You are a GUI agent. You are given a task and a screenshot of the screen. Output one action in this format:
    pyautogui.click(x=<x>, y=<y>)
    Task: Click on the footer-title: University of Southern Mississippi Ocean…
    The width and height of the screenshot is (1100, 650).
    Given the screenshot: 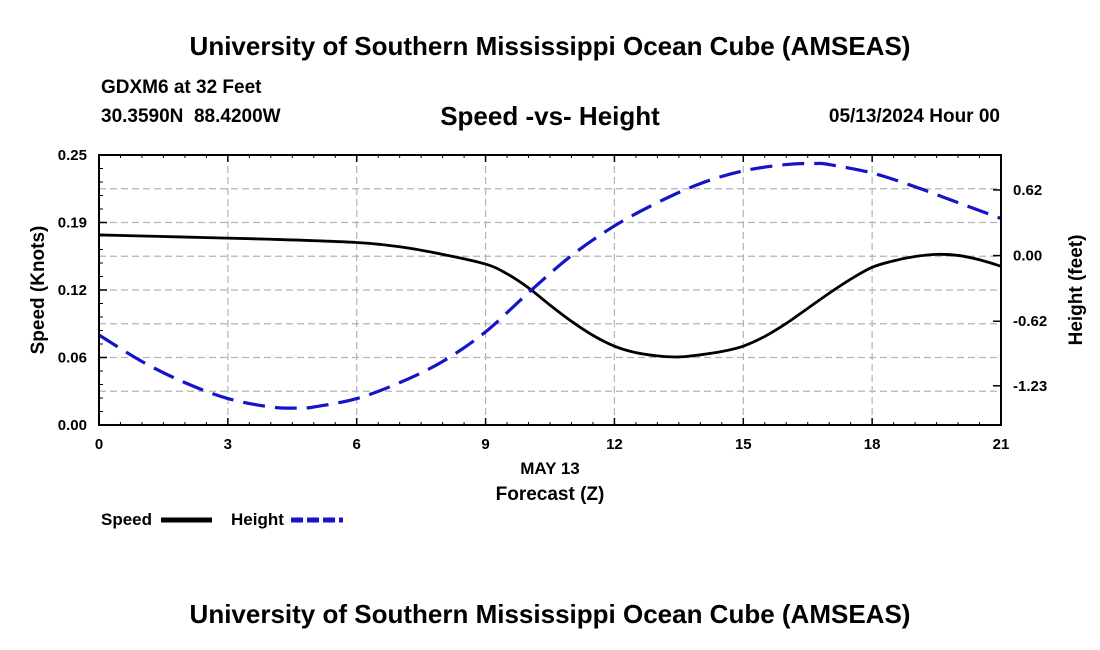 What is the action you would take?
    pyautogui.click(x=550, y=614)
    